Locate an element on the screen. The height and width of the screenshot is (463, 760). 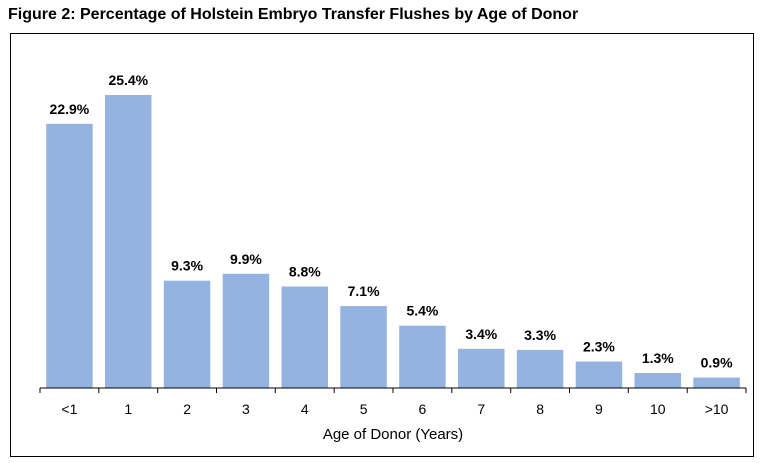
data-label: 25.4% is located at coordinates (128, 80).